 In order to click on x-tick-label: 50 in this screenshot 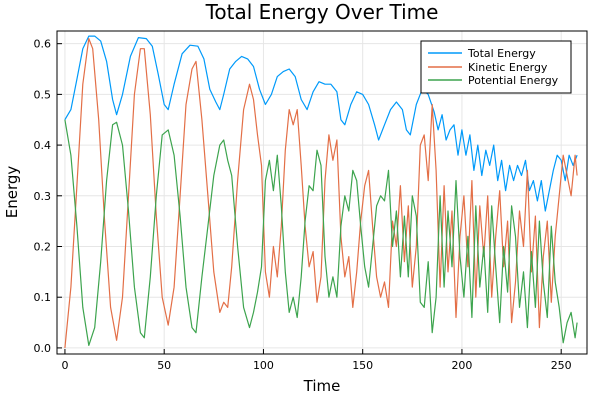, I will do `click(164, 365)`.